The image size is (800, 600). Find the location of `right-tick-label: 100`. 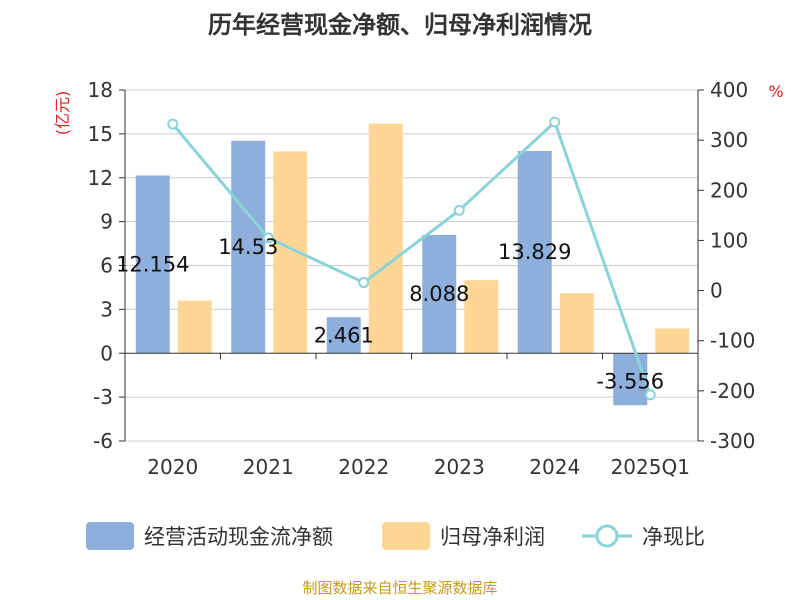

right-tick-label: 100 is located at coordinates (729, 240).